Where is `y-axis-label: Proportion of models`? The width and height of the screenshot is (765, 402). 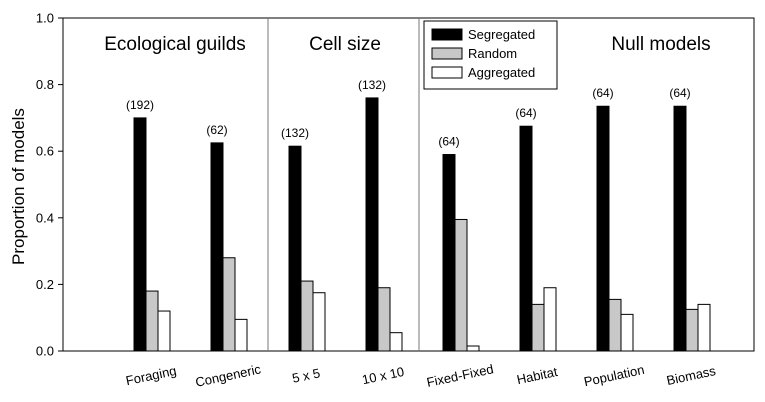 y-axis-label: Proportion of models is located at coordinates (18, 186).